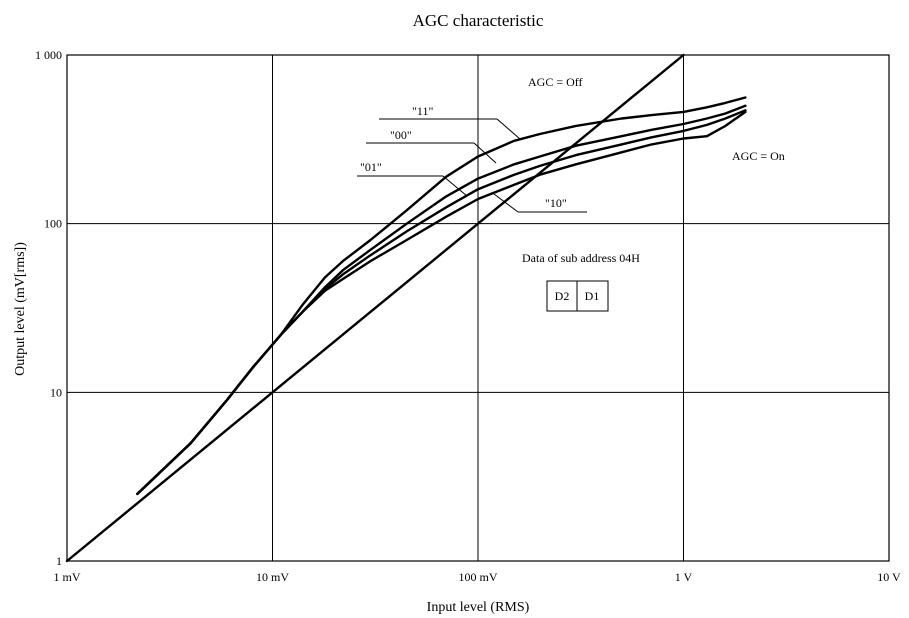  I want to click on leader-00-diagonal, so click(485, 153).